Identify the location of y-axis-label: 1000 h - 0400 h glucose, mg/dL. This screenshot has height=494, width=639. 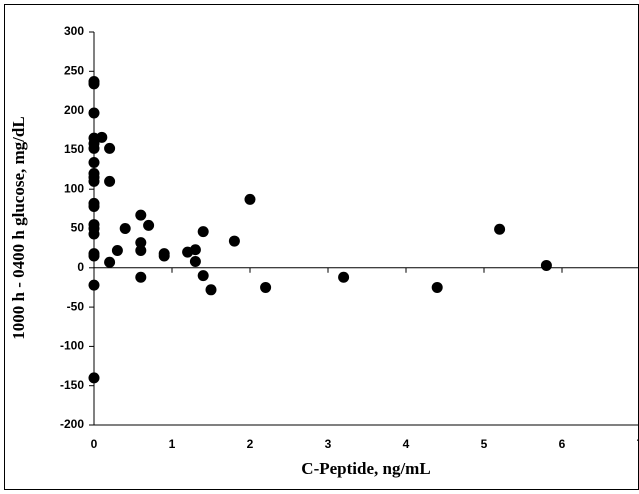
(18, 227).